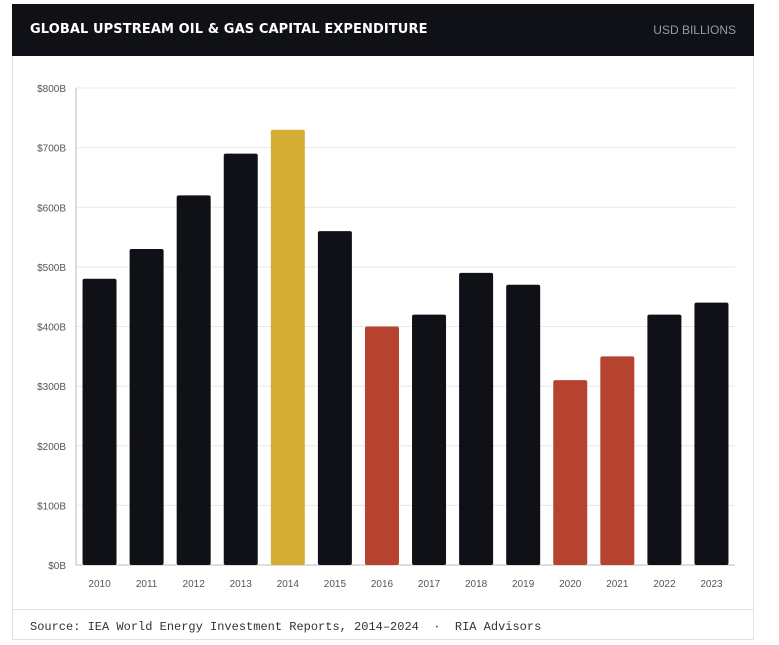  Describe the element at coordinates (523, 584) in the screenshot. I see `x-tick-label: 2019` at that location.